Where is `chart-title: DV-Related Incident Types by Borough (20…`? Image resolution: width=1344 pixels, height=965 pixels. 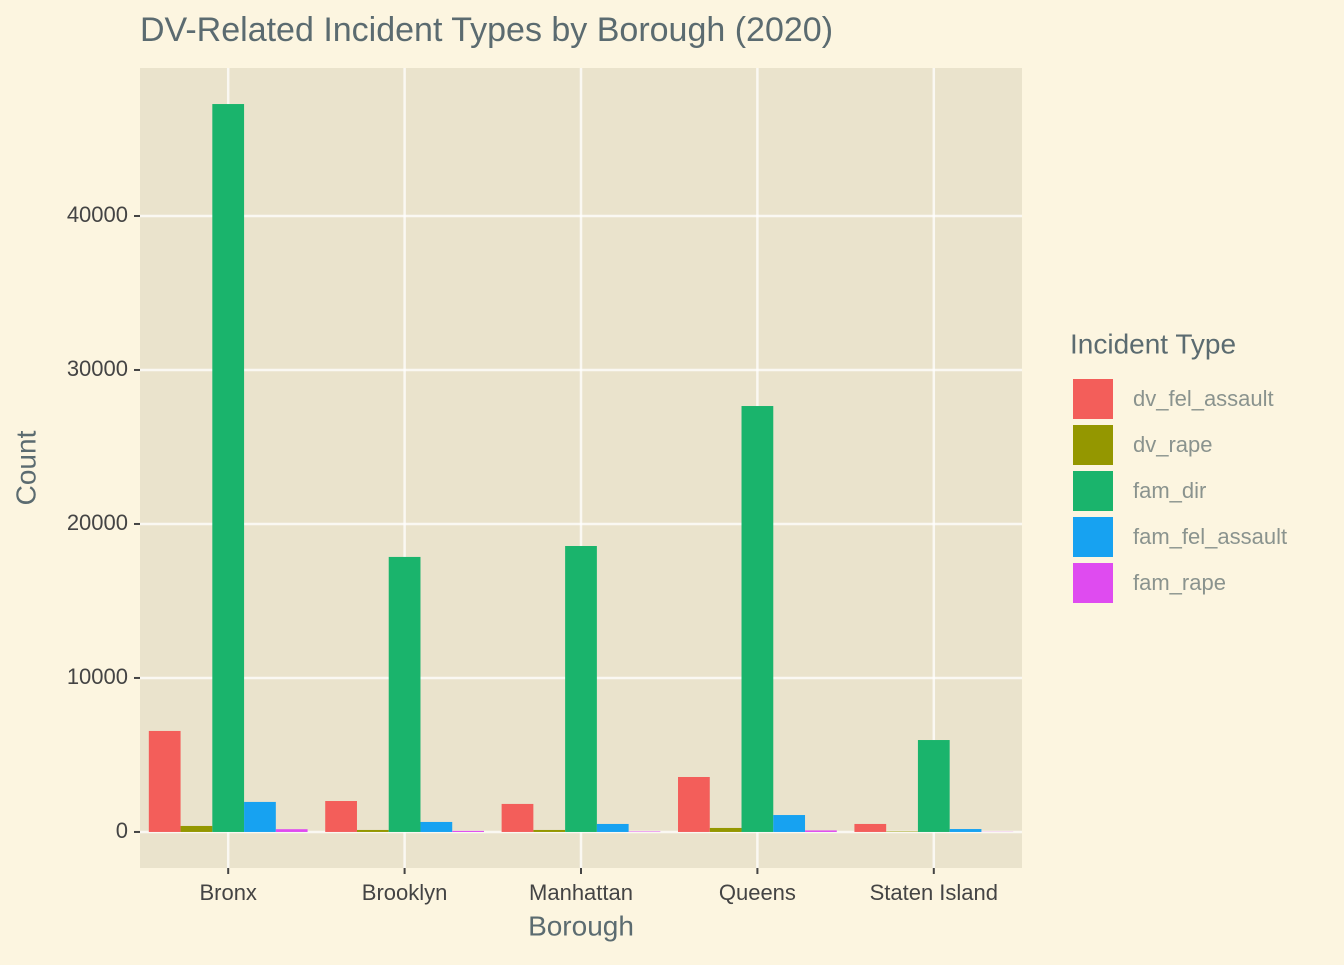 chart-title: DV-Related Incident Types by Borough (20… is located at coordinates (486, 30).